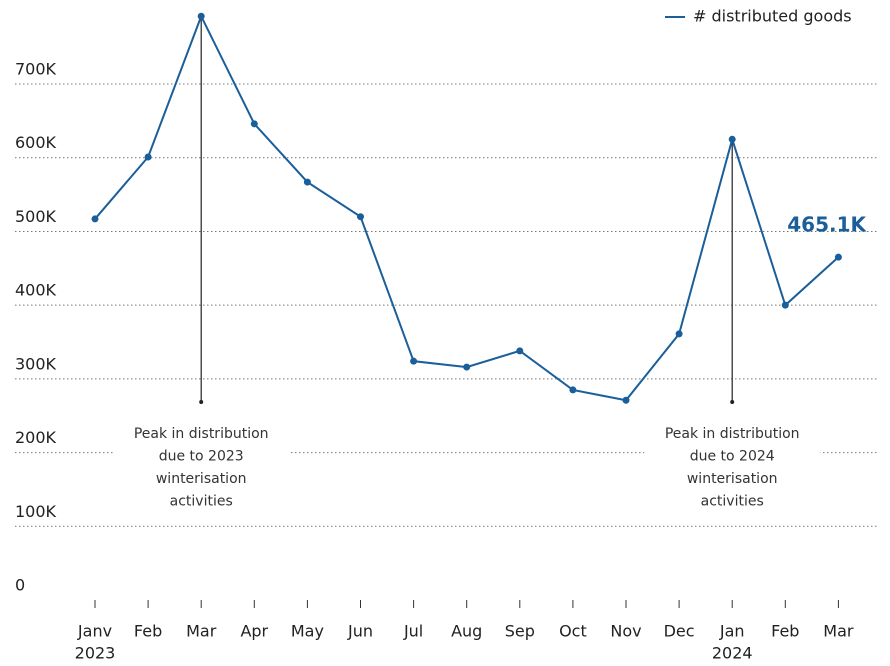 The height and width of the screenshot is (666, 890). I want to click on annotation-text: due to 2024, so click(732, 457).